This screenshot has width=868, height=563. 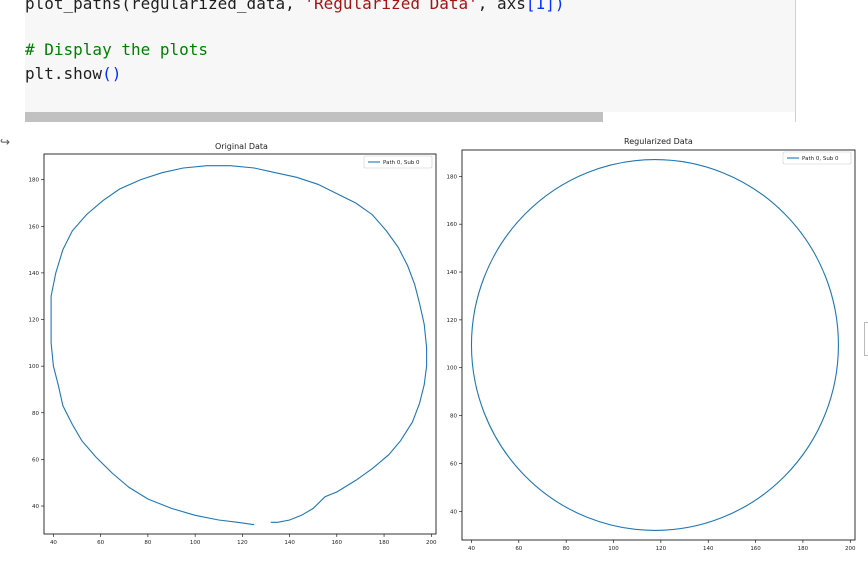 What do you see at coordinates (501, 6) in the screenshot?
I see `code-args: , axs` at bounding box center [501, 6].